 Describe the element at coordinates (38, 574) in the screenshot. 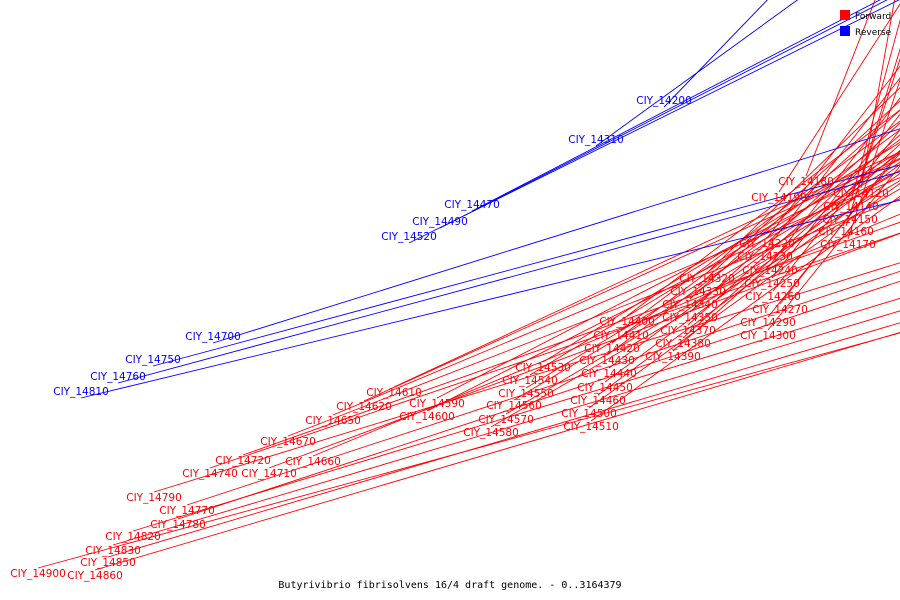

I see `gene-label-ciy-14900: CIY_14900` at that location.